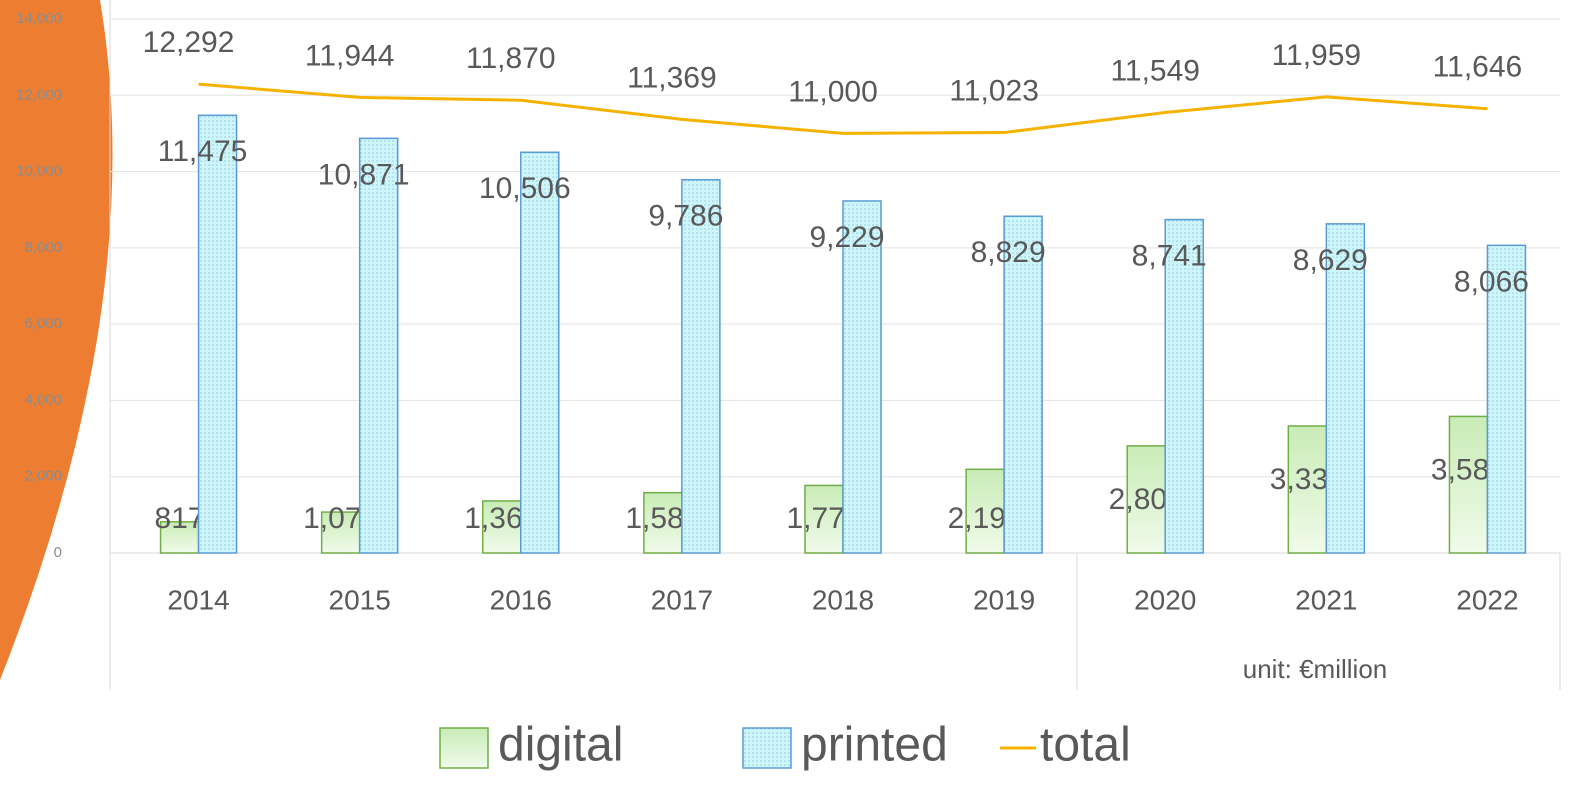 This screenshot has width=1586, height=791. What do you see at coordinates (682, 599) in the screenshot?
I see `x-tick-label: 2017` at bounding box center [682, 599].